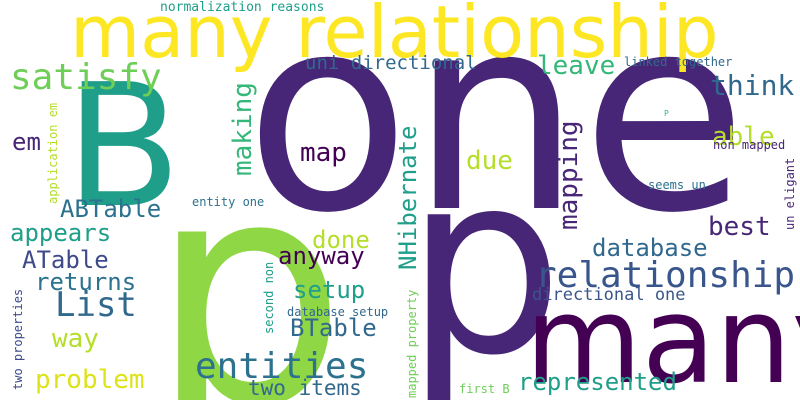  What do you see at coordinates (576, 66) in the screenshot?
I see `word-leave: leave` at bounding box center [576, 66].